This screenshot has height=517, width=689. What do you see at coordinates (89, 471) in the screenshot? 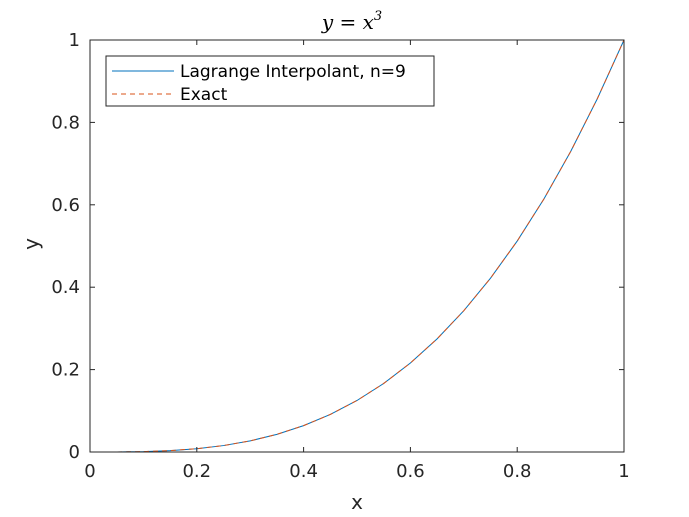
I see `x-tick-label: 0` at bounding box center [89, 471].